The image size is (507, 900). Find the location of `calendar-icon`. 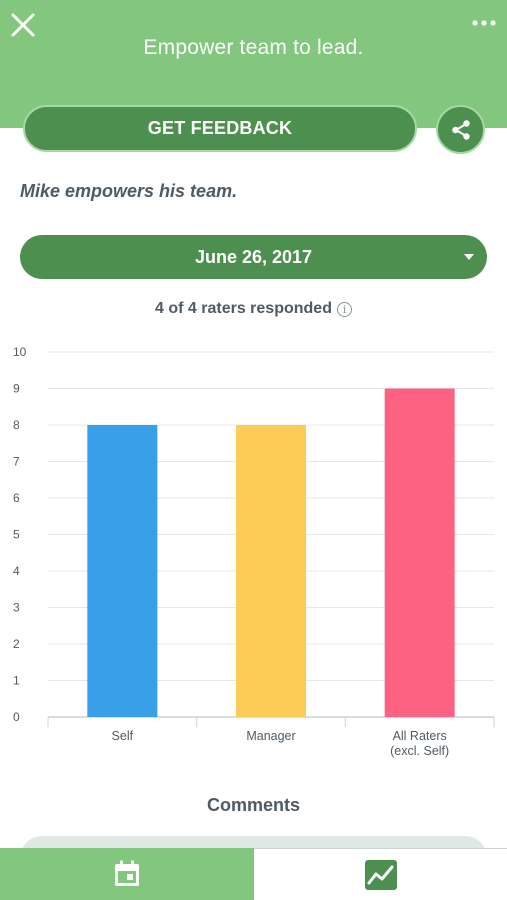

calendar-icon is located at coordinates (127, 873).